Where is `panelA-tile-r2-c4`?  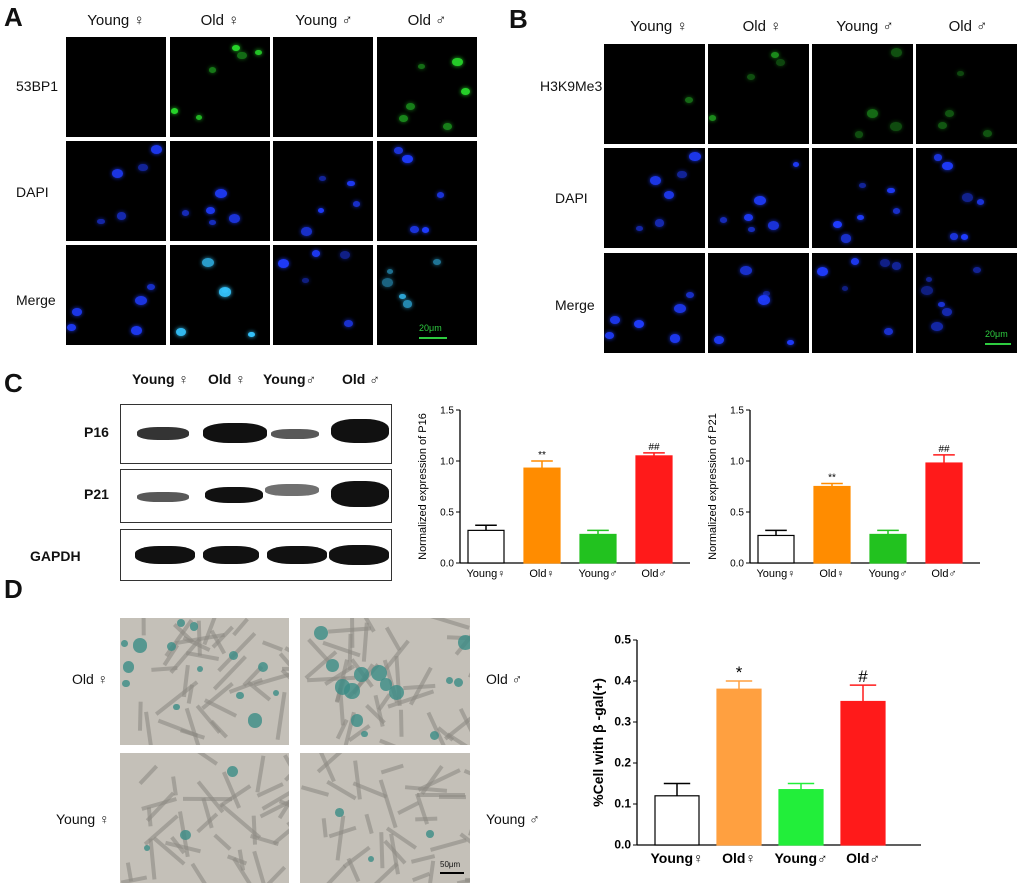
panelA-tile-r2-c4 is located at coordinates (427, 191).